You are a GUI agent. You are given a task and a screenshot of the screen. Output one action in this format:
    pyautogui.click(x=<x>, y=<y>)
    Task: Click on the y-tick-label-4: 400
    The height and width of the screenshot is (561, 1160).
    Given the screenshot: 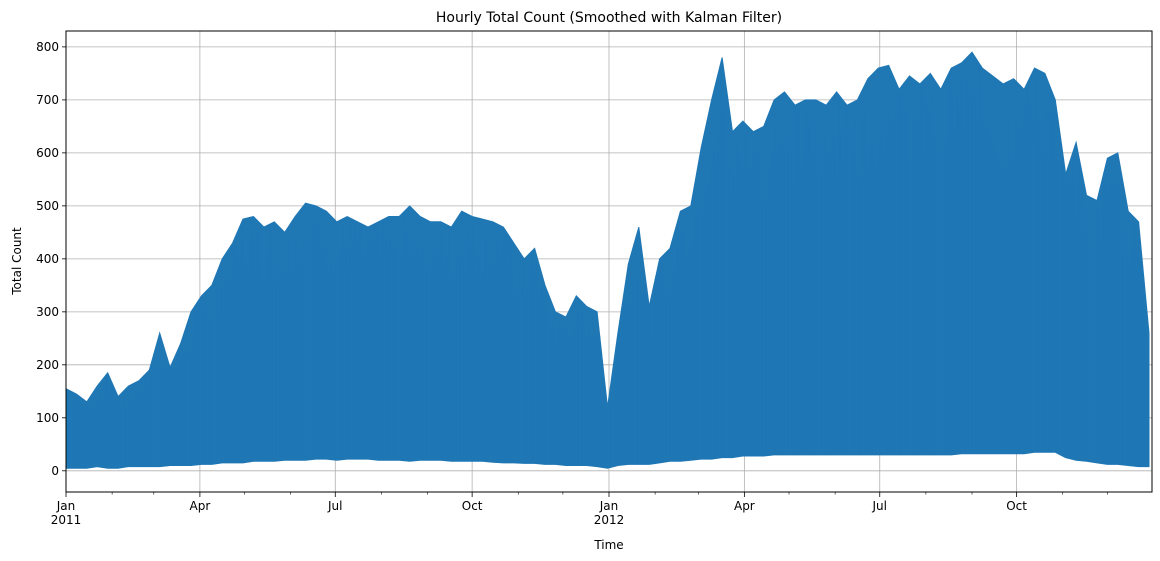 What is the action you would take?
    pyautogui.click(x=47, y=259)
    